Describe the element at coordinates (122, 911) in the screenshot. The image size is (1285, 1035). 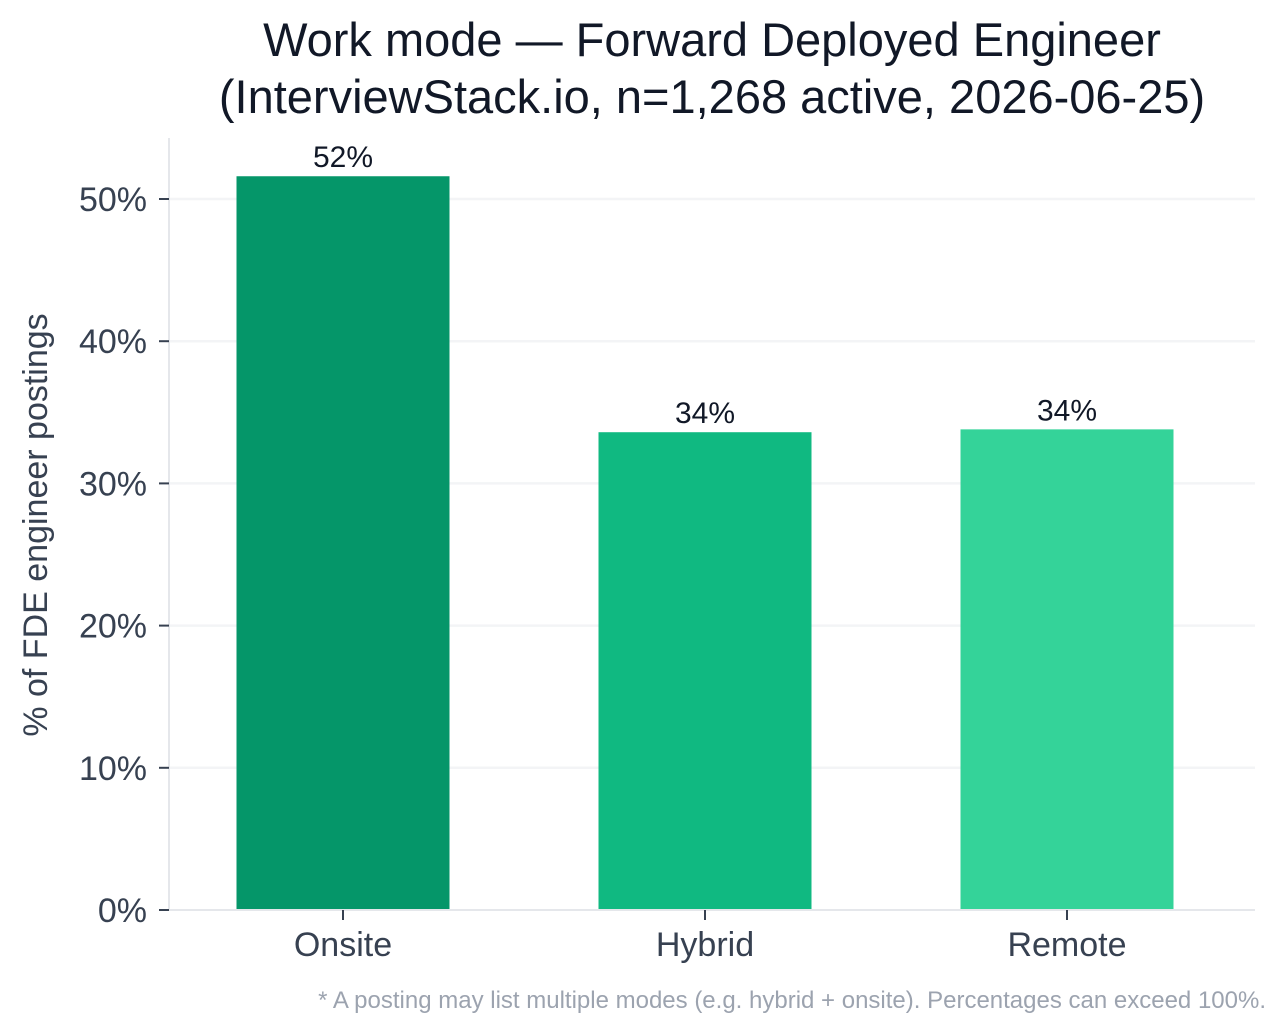
I see `y-tick-label: 0%` at that location.